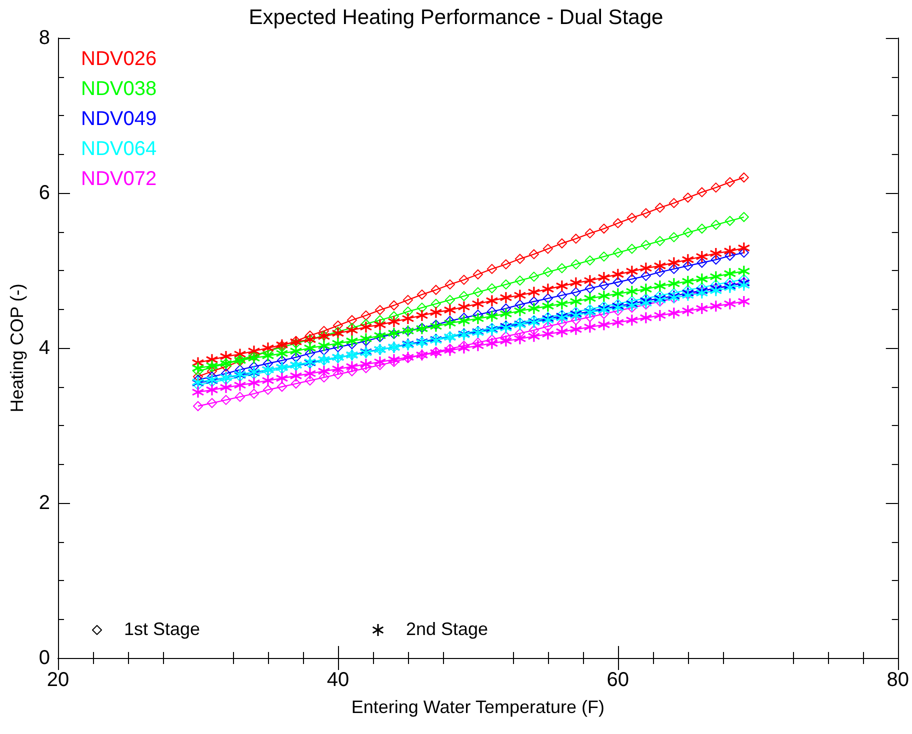 The width and height of the screenshot is (912, 734). Describe the element at coordinates (897, 680) in the screenshot. I see `x-tick-label: 80` at that location.